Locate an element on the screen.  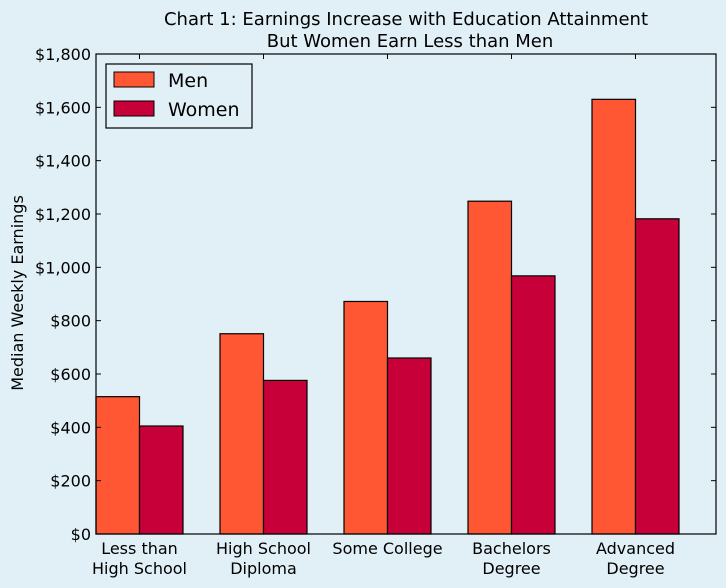
legend-label-men: Men is located at coordinates (188, 81).